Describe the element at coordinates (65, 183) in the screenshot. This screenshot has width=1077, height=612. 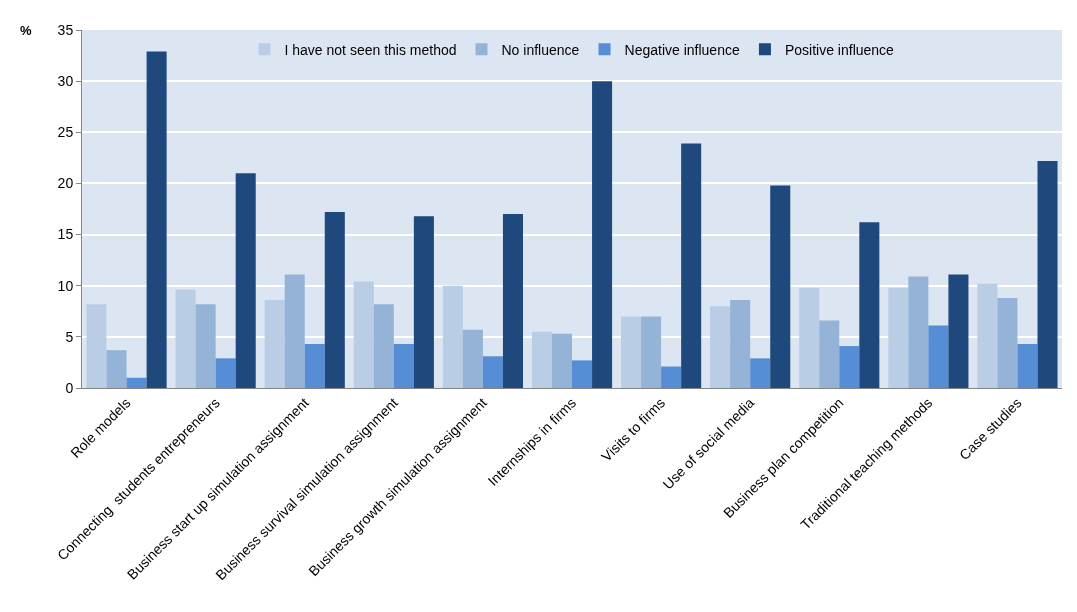
I see `y-tick-label: 20` at that location.